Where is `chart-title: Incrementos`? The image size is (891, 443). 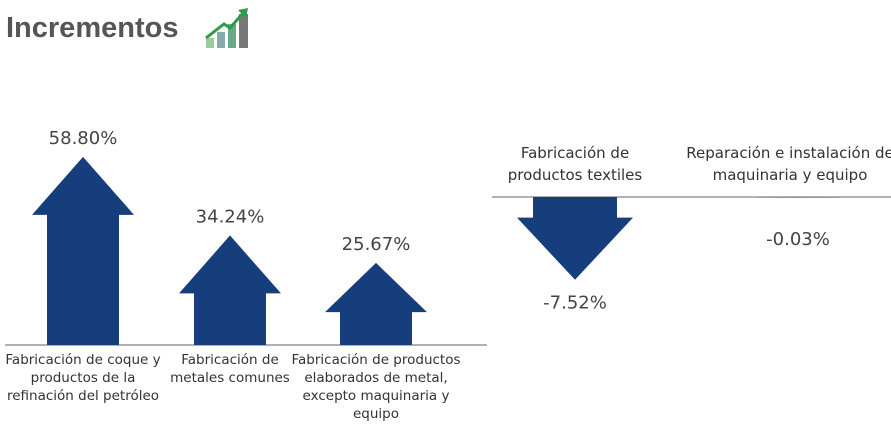
chart-title: Incrementos is located at coordinates (92, 28).